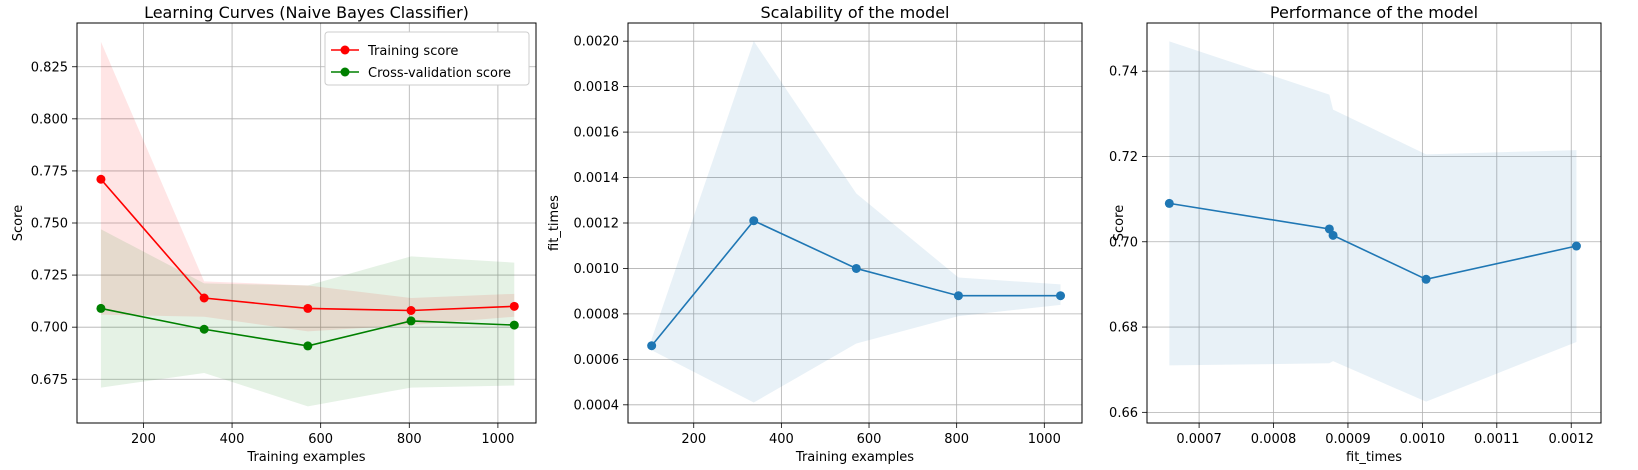 This screenshot has width=1638, height=470. Describe the element at coordinates (306, 12) in the screenshot. I see `chart-title: Learning Curves (Naive Bayes Classifier)` at that location.